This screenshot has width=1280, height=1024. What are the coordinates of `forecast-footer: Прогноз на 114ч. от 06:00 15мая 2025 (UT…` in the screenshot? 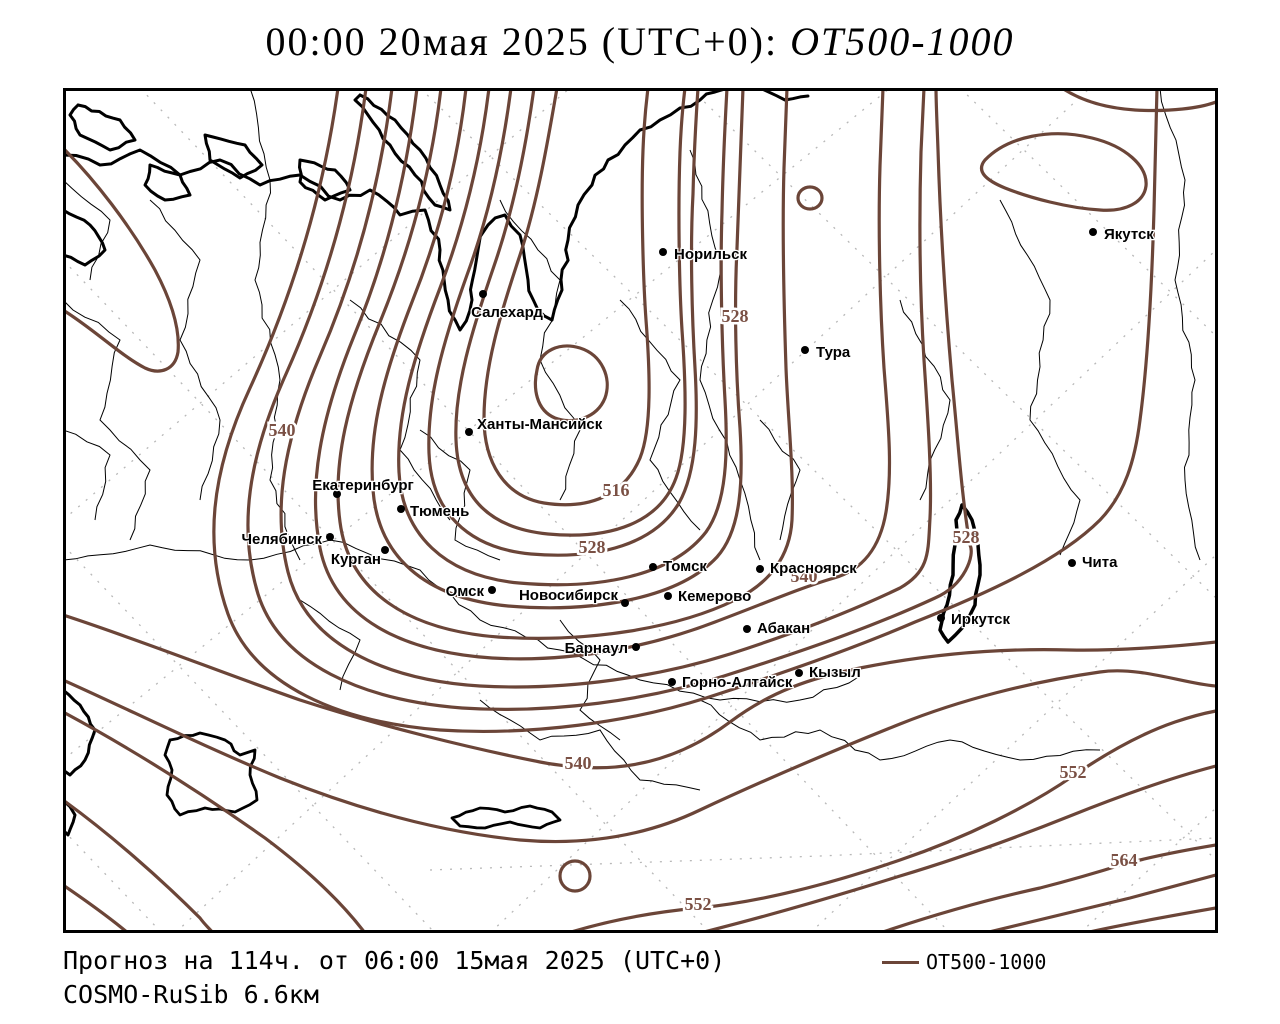 It's located at (394, 978).